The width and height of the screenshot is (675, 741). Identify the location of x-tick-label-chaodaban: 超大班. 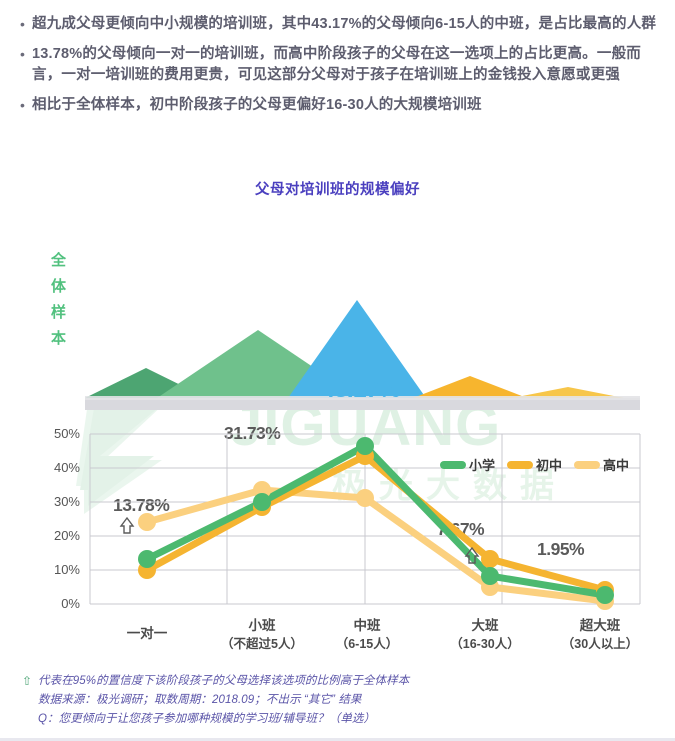
(600, 625).